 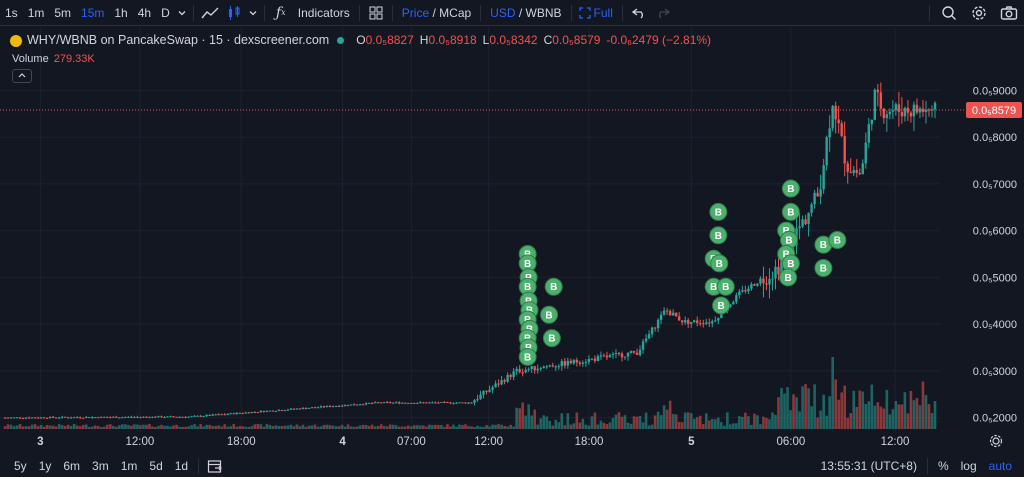 What do you see at coordinates (663, 13) in the screenshot?
I see `redo-icon` at bounding box center [663, 13].